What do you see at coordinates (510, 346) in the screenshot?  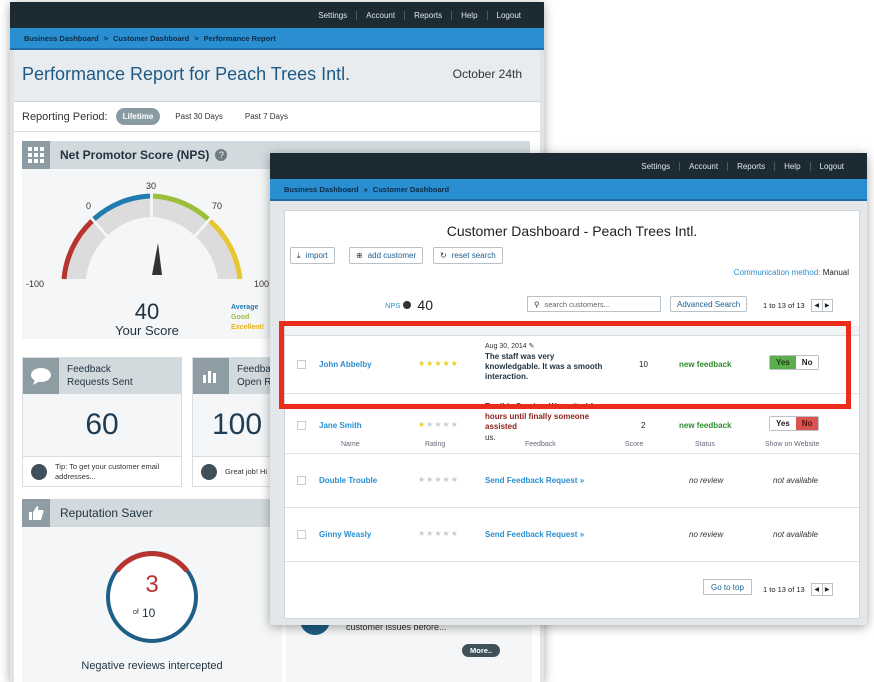 I see `feedback-date: Aug 30, 2014 ✎` at bounding box center [510, 346].